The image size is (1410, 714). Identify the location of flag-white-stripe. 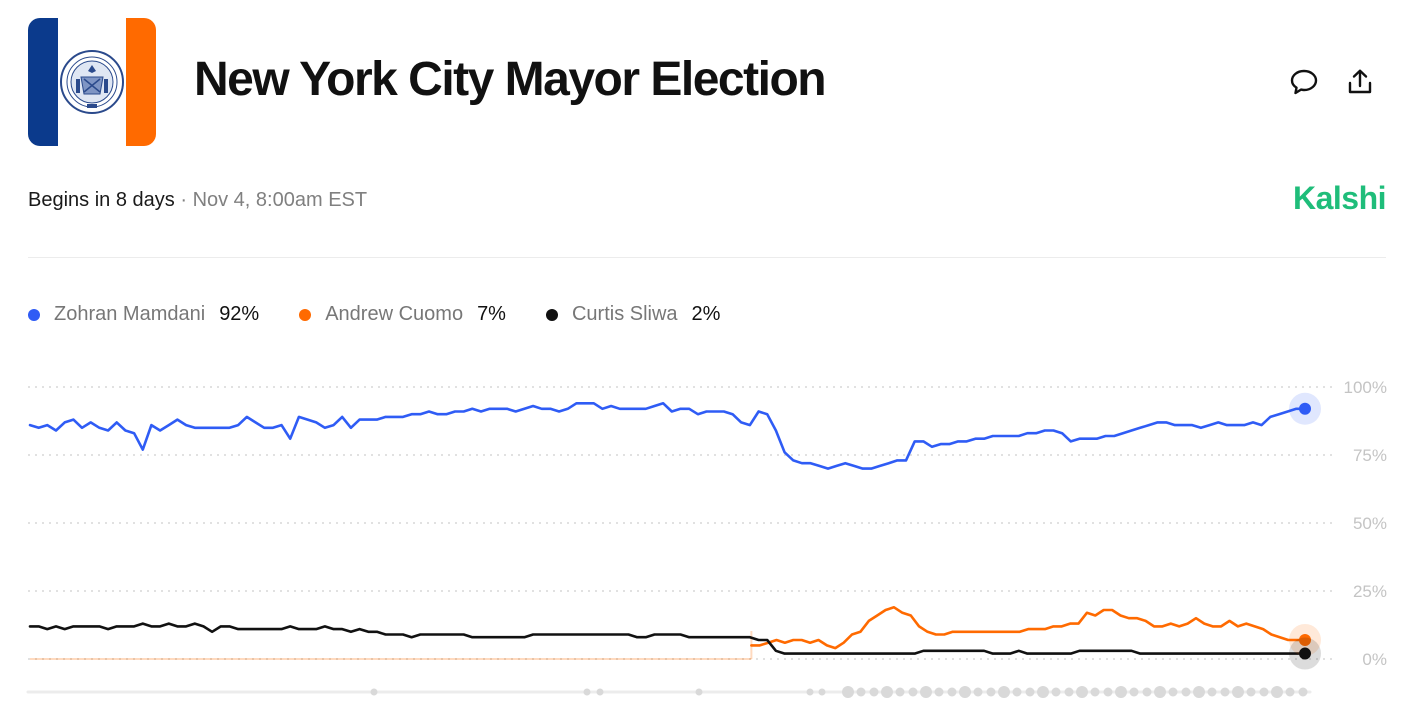
(92, 82).